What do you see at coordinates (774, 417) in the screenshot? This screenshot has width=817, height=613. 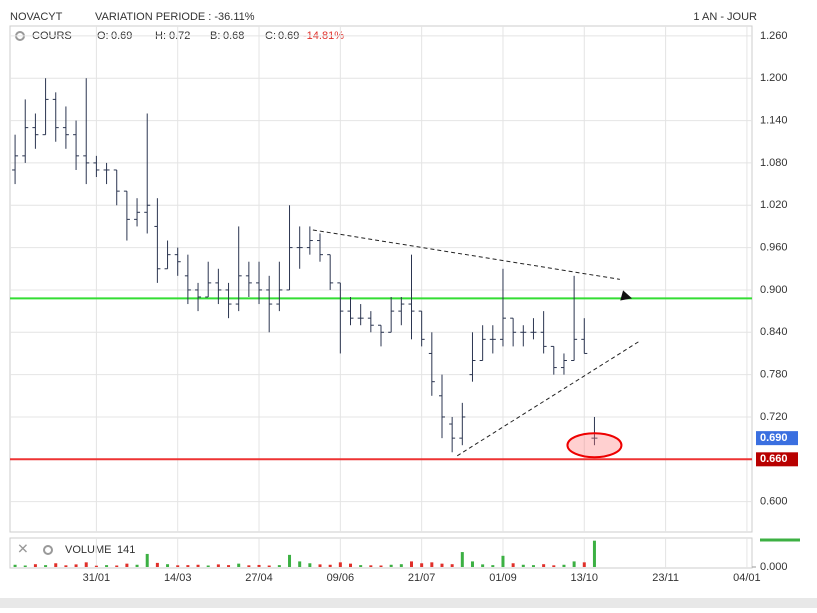 I see `y-tick-label: 0.720` at bounding box center [774, 417].